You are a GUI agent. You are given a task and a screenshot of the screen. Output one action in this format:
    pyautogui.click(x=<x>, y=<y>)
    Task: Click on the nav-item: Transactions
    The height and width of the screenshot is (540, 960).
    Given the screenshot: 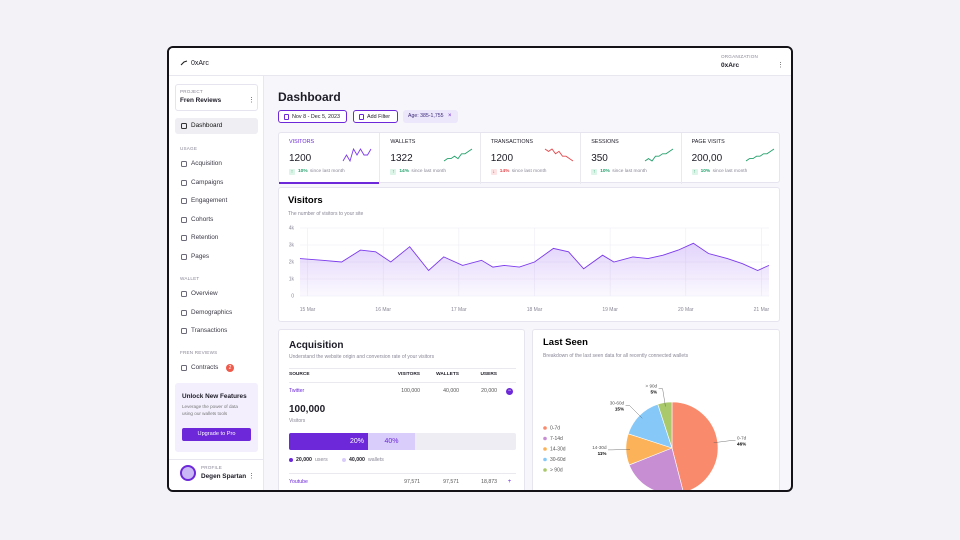 What is the action you would take?
    pyautogui.click(x=209, y=331)
    